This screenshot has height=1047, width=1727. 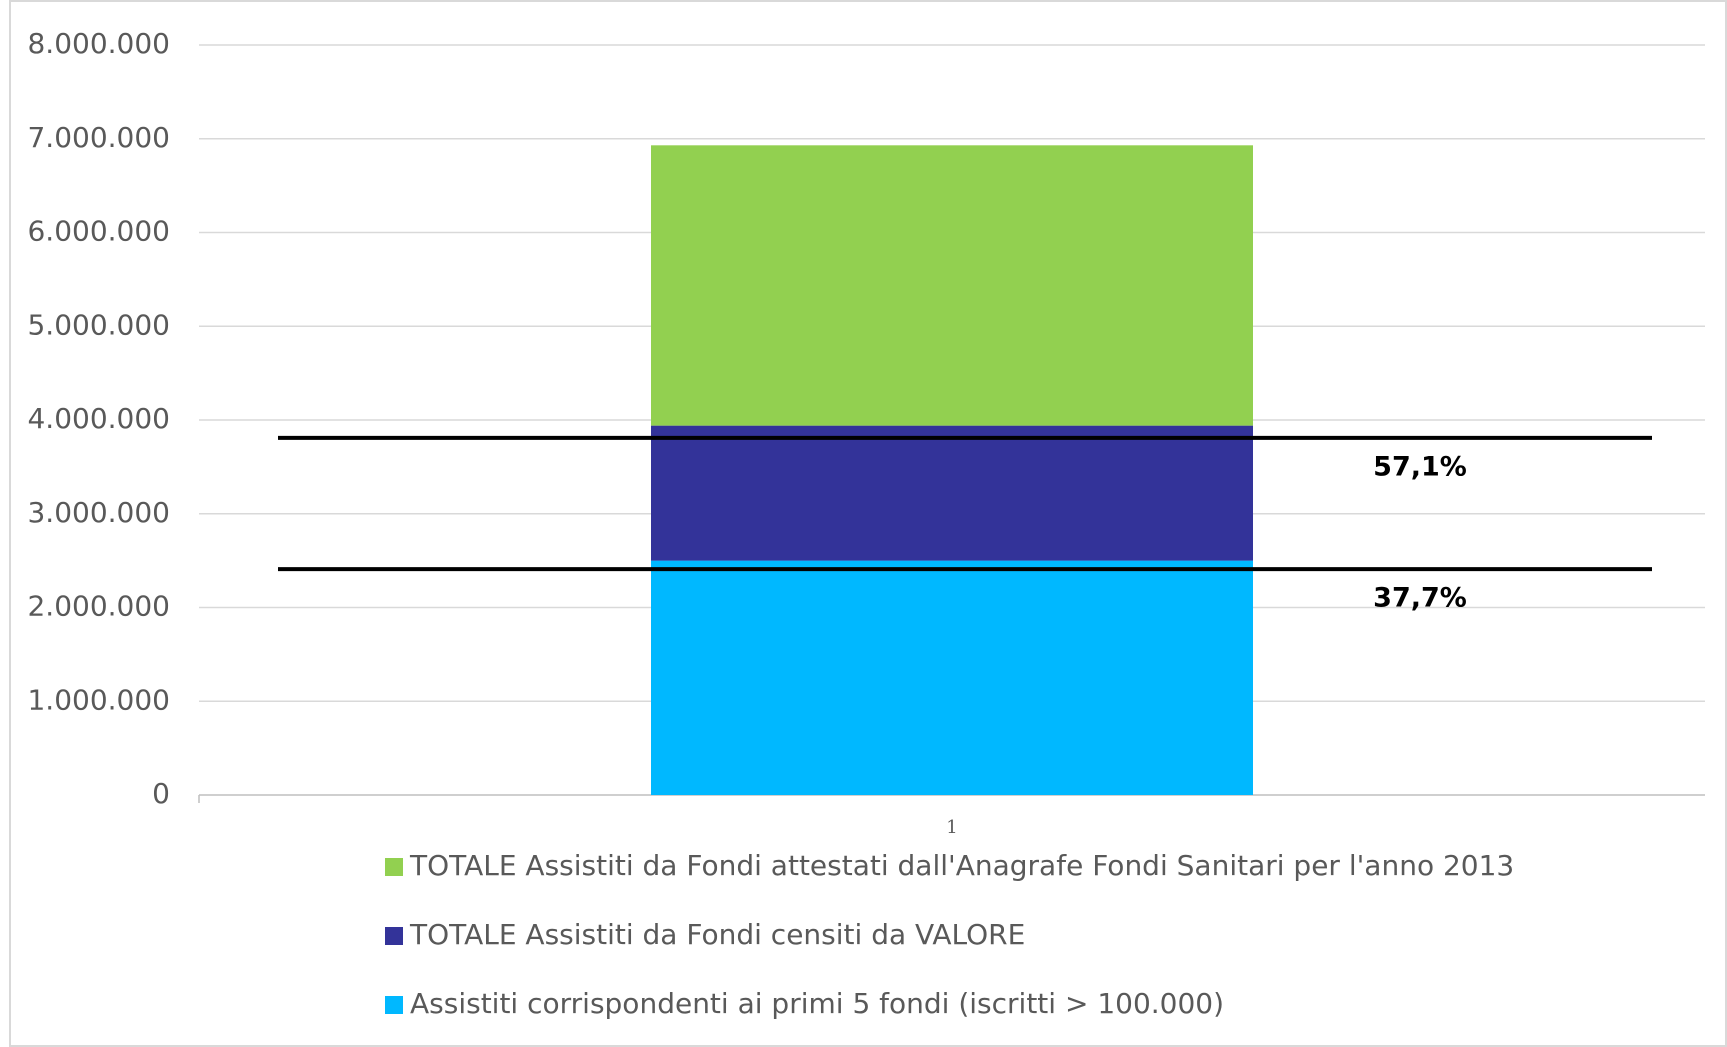 I want to click on y-tick-label: 7.000.000, so click(x=98, y=137).